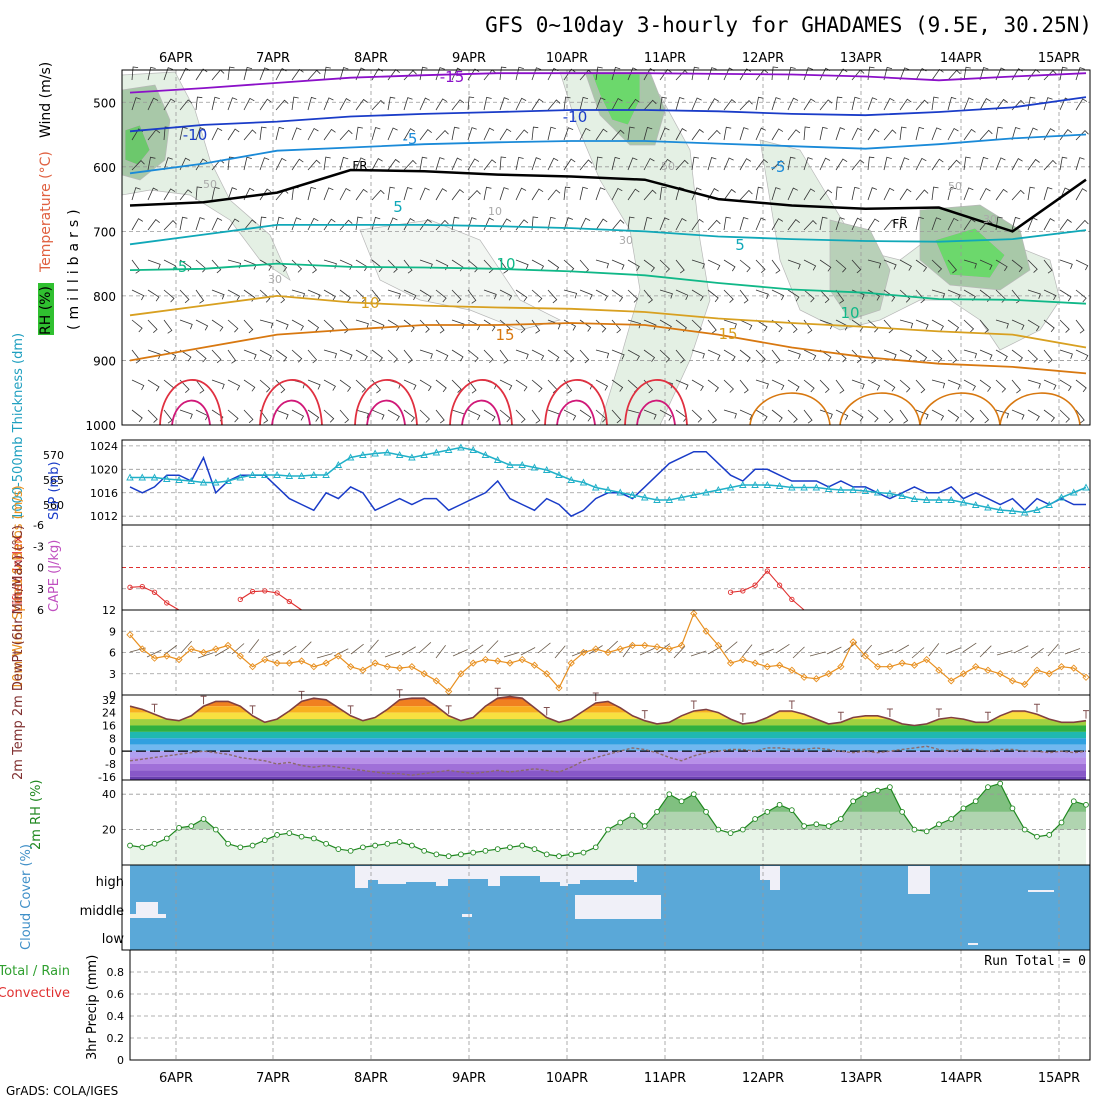  I want to click on wind10m-label: 10m Wind Speed & Barbs (m/s), so click(18, 587).